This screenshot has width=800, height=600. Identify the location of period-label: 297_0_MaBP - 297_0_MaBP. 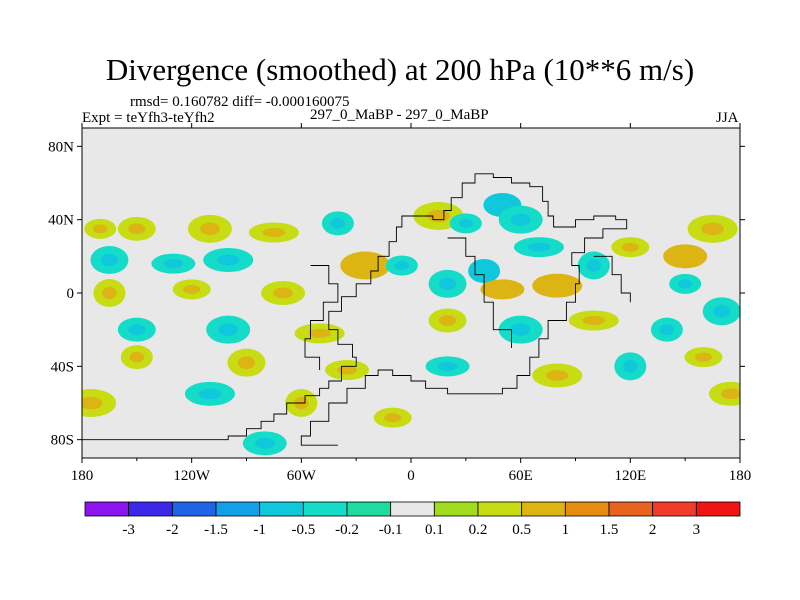
(399, 115).